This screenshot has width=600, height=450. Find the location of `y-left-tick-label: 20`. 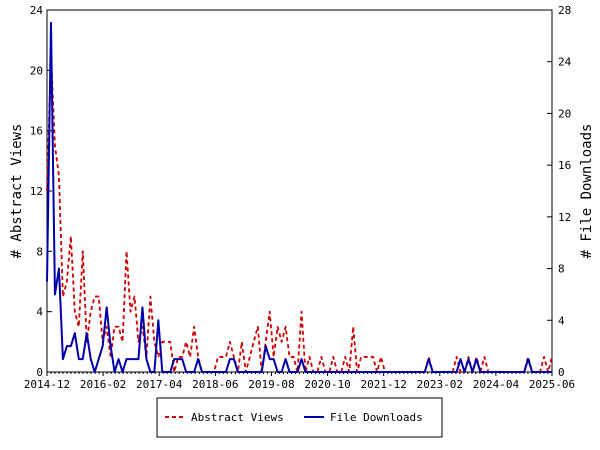

y-left-tick-label: 20 is located at coordinates (36, 70).